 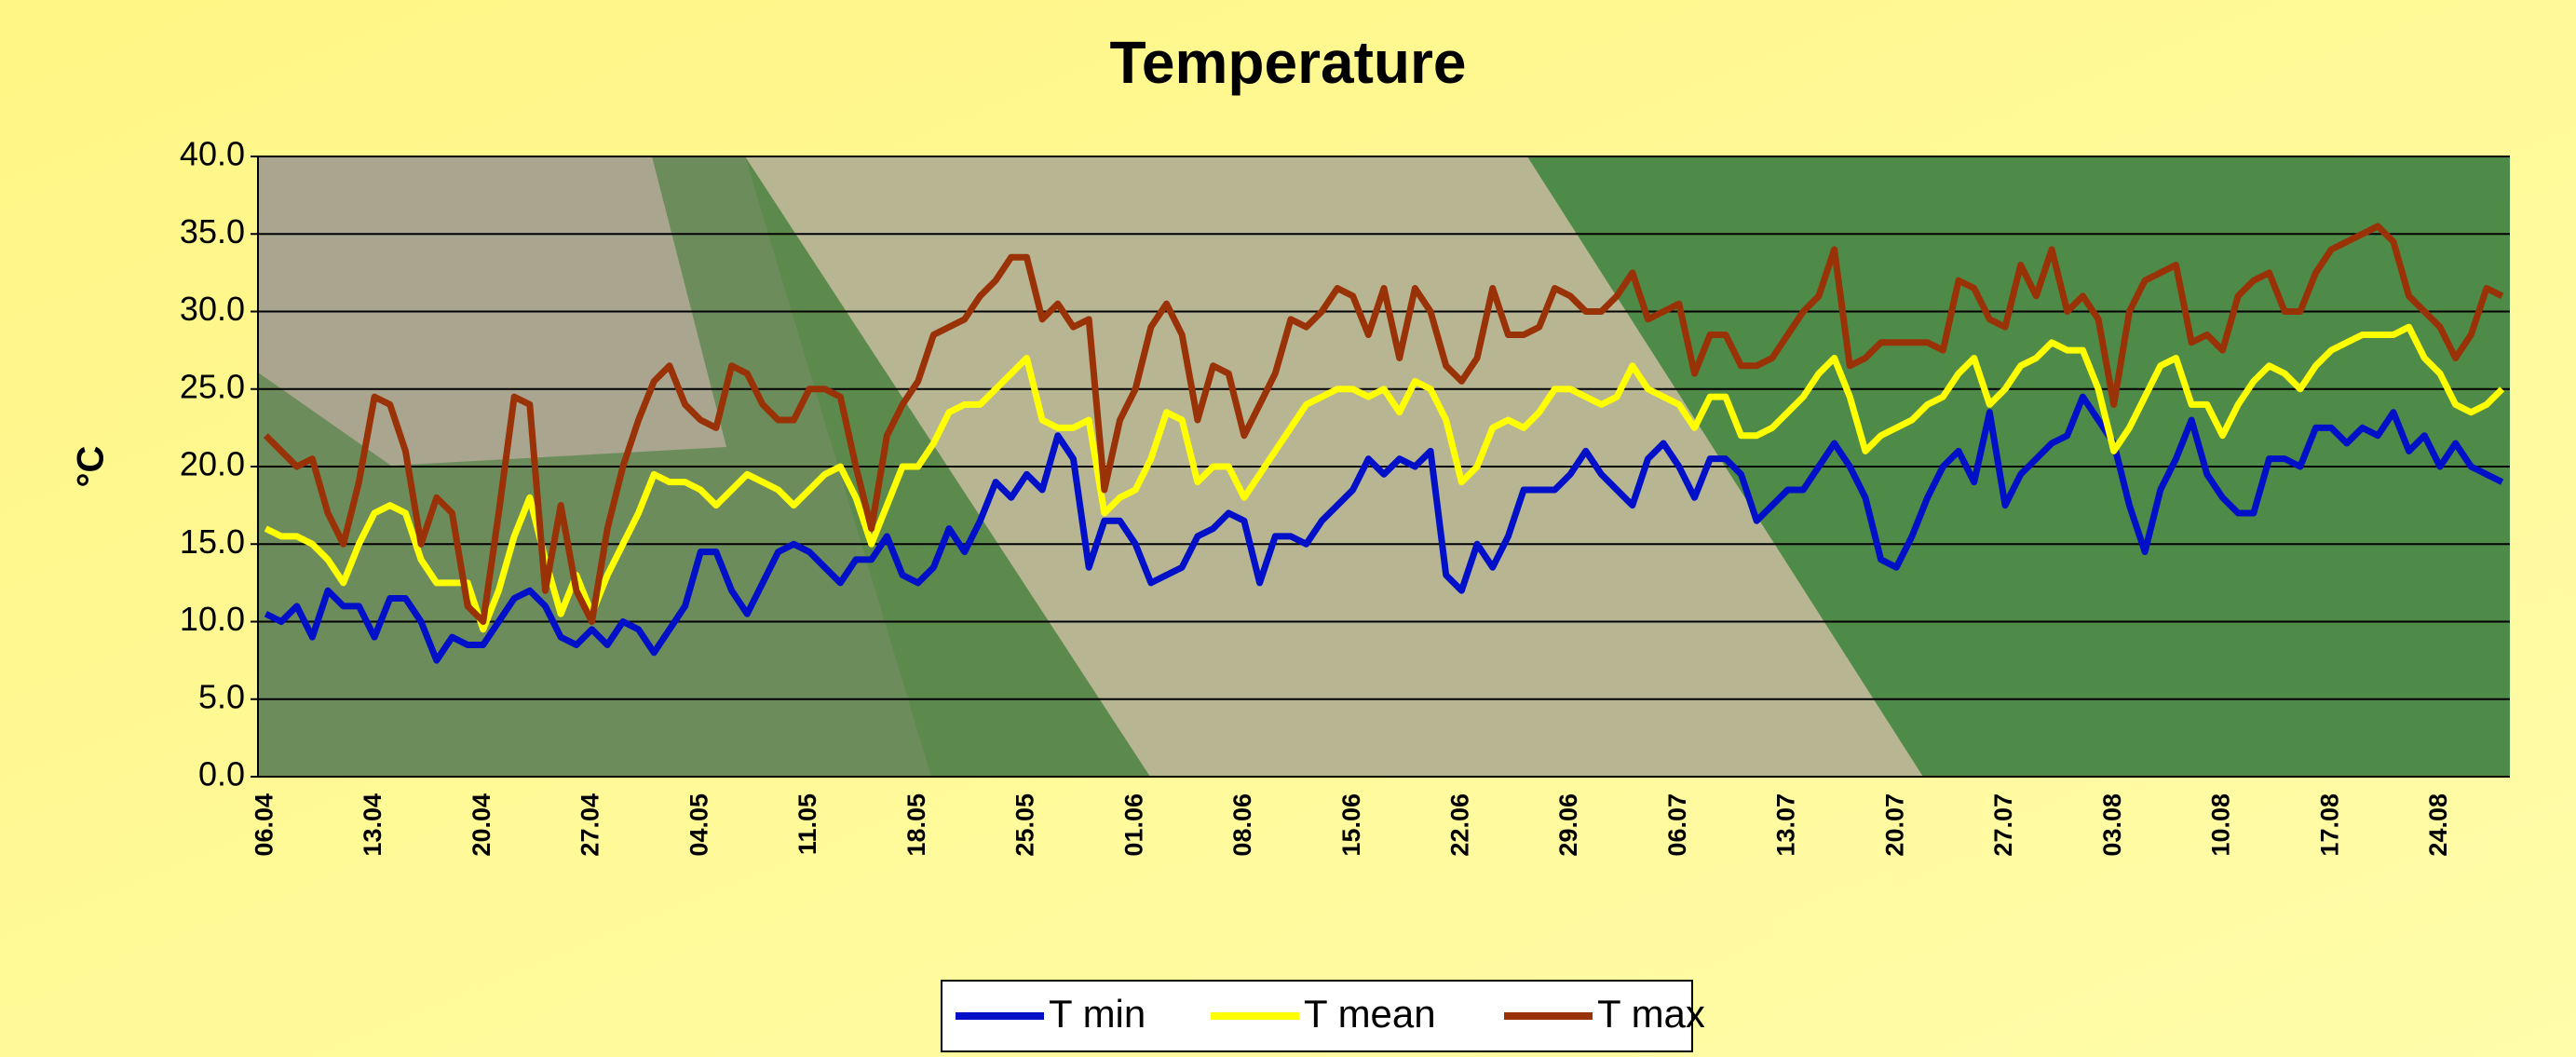 I want to click on x-tick-label: 13.07, so click(x=1786, y=825).